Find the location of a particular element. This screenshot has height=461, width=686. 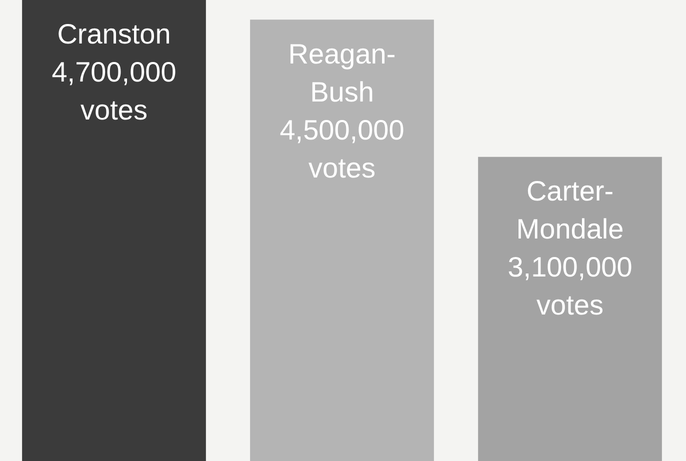

x-tick-label: Carter-Mondale is located at coordinates (570, 210).